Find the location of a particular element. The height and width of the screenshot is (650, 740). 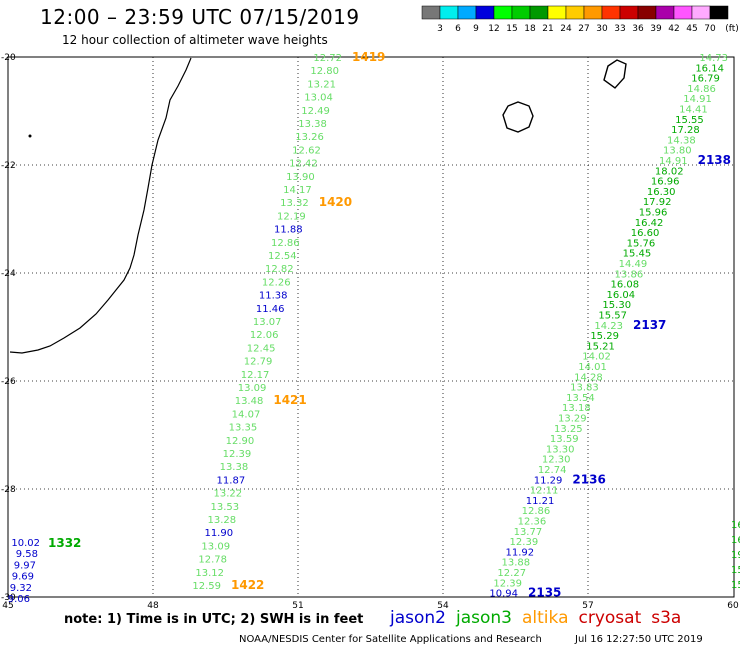

swh-value: 13.25 is located at coordinates (568, 429).